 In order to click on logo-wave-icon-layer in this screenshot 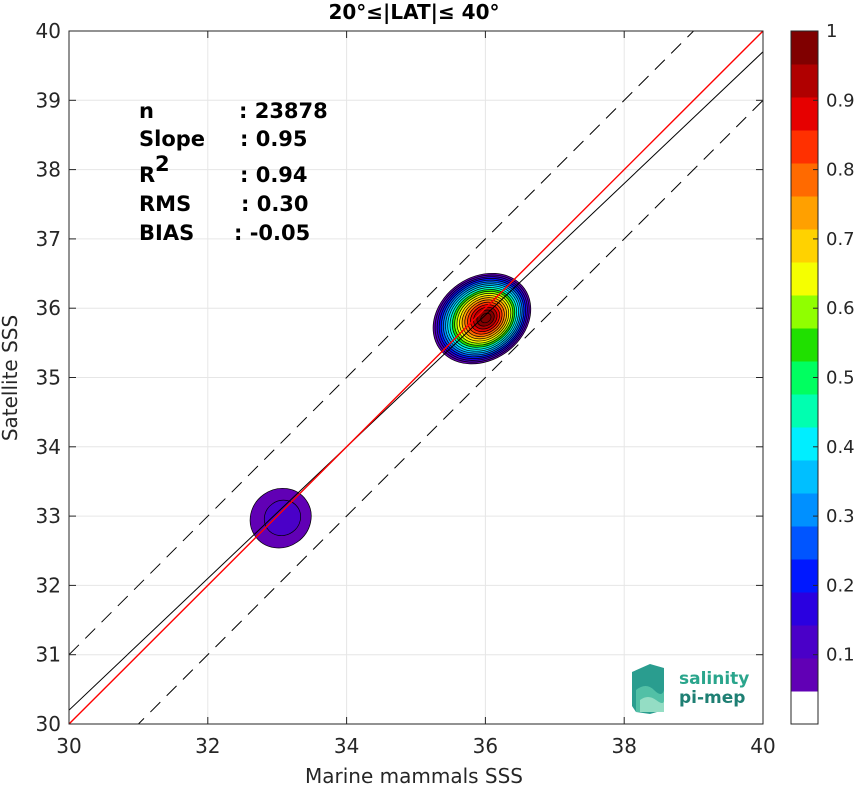, I will do `click(652, 704)`.